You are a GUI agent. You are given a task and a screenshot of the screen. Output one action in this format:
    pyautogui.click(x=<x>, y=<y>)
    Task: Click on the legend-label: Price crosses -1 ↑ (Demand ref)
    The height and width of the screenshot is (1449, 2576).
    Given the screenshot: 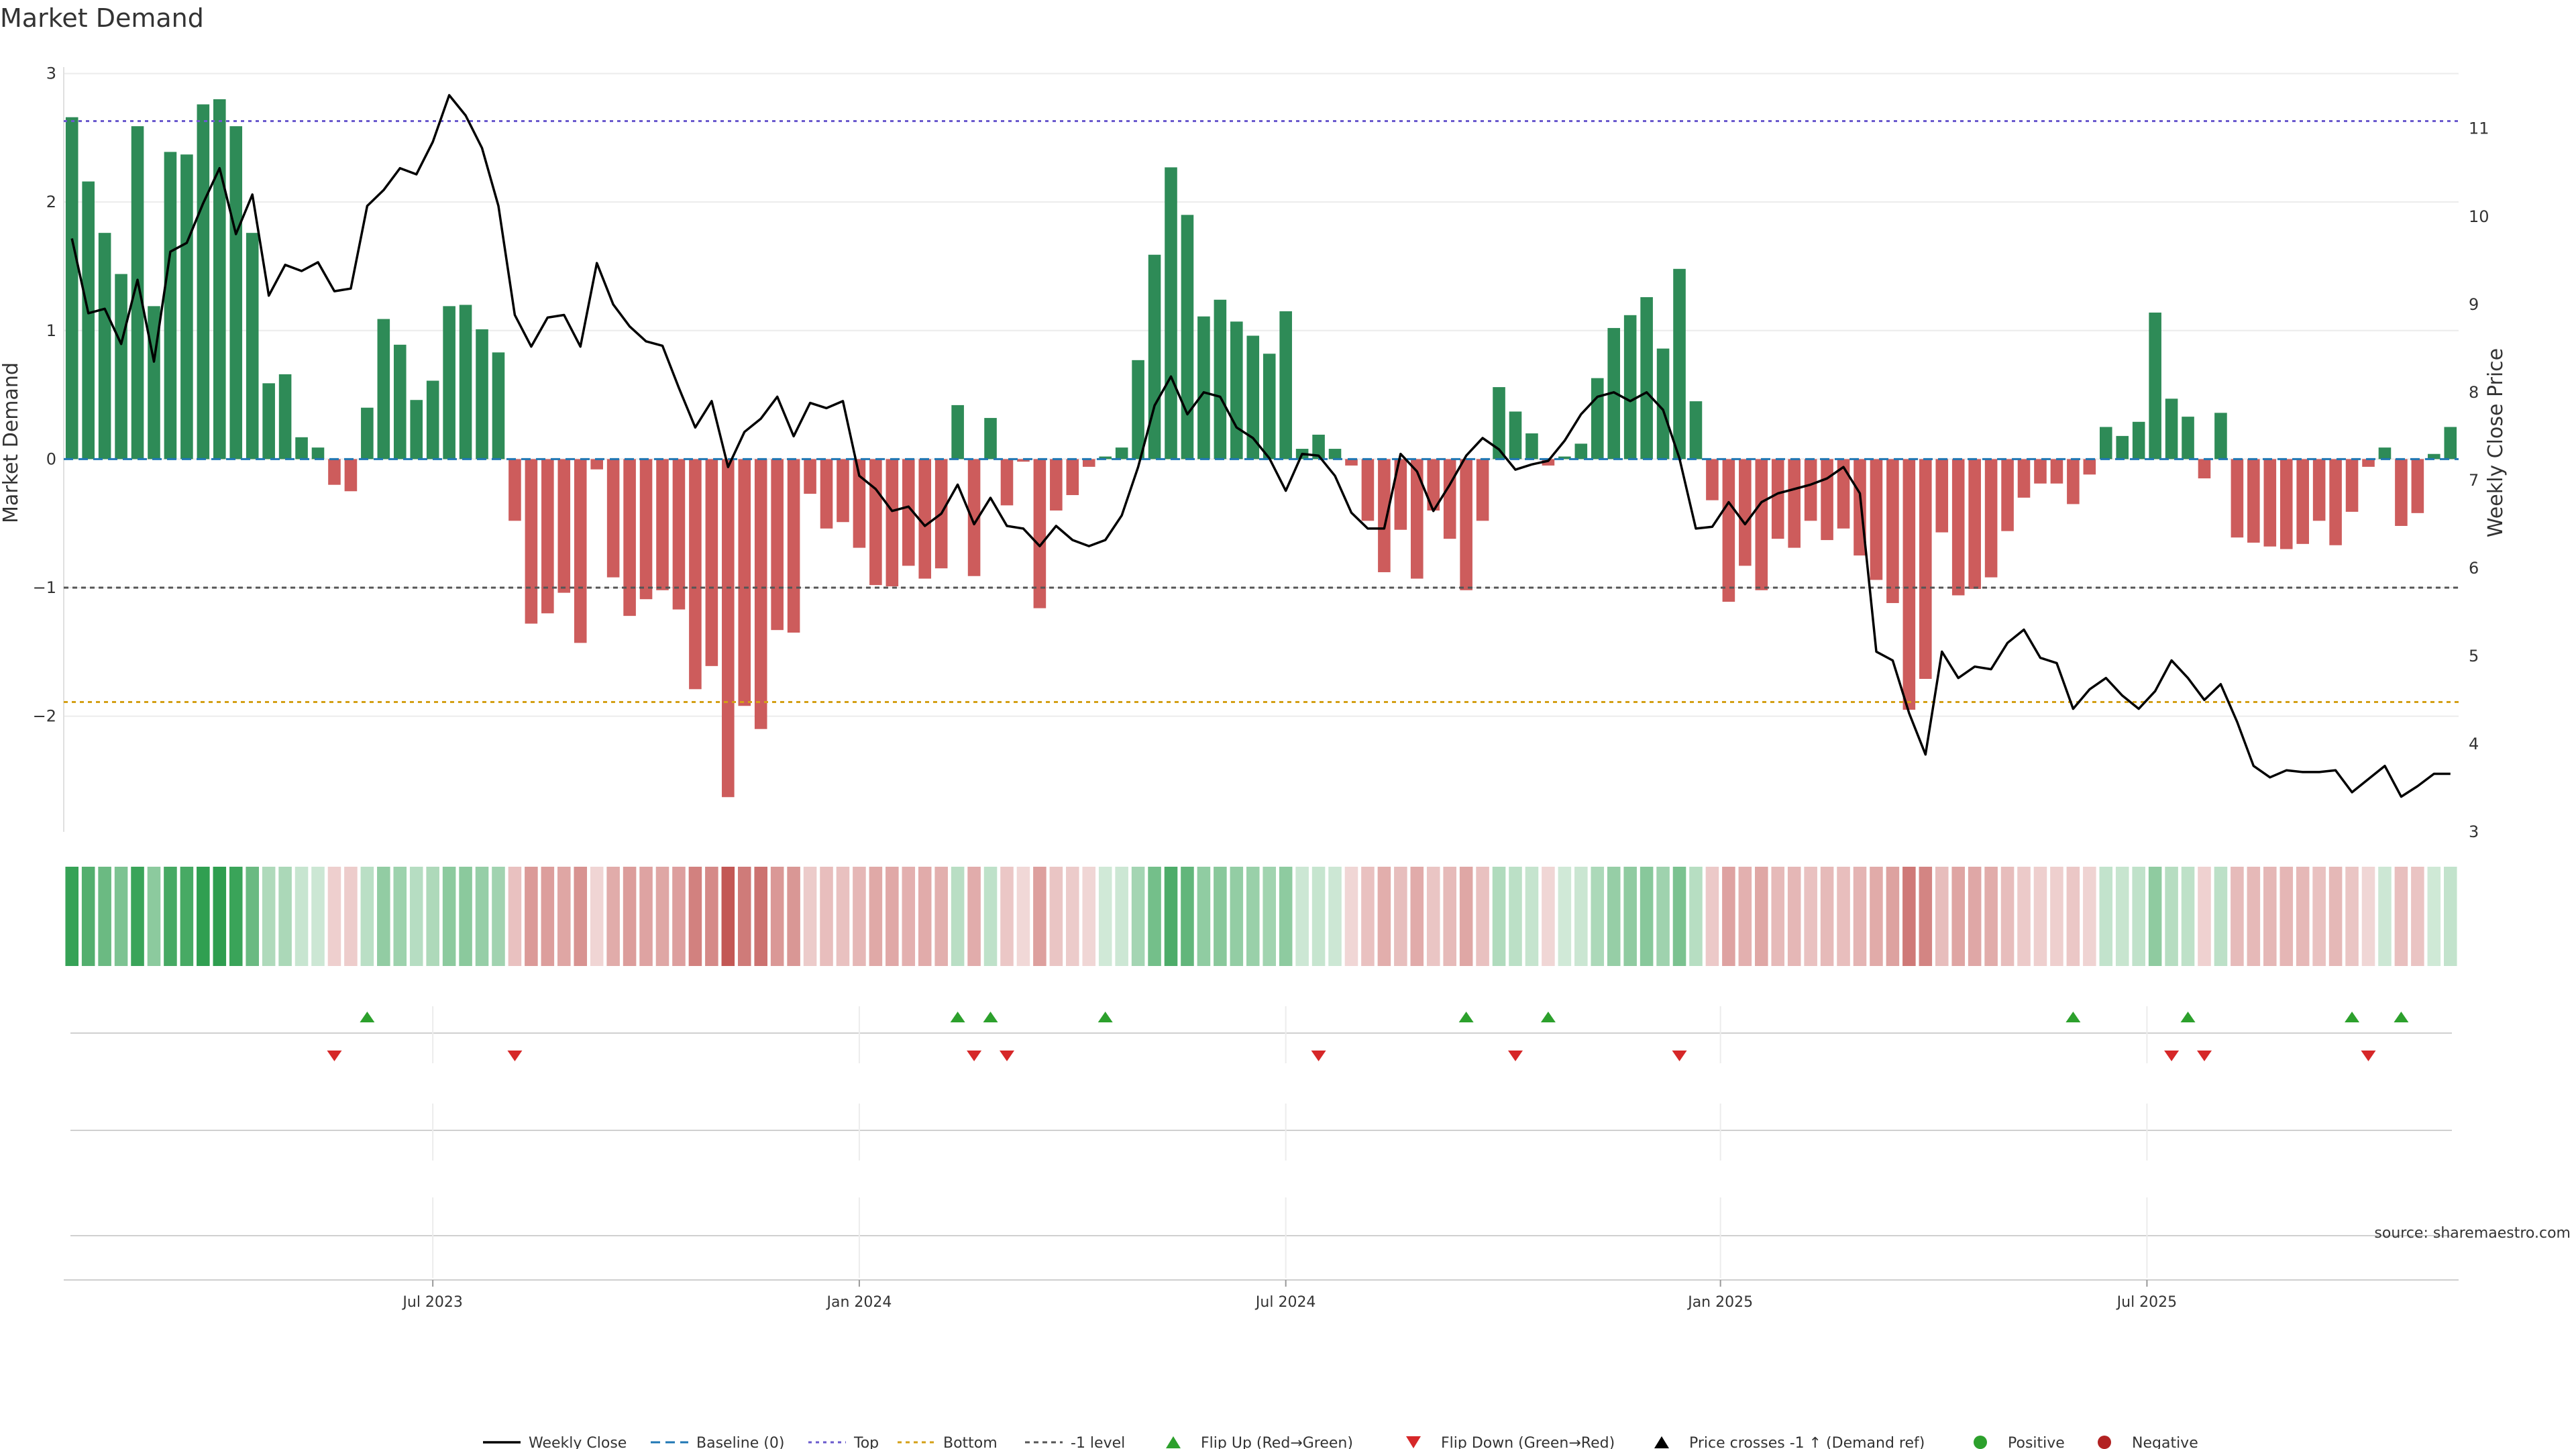 What is the action you would take?
    pyautogui.click(x=1807, y=1442)
    